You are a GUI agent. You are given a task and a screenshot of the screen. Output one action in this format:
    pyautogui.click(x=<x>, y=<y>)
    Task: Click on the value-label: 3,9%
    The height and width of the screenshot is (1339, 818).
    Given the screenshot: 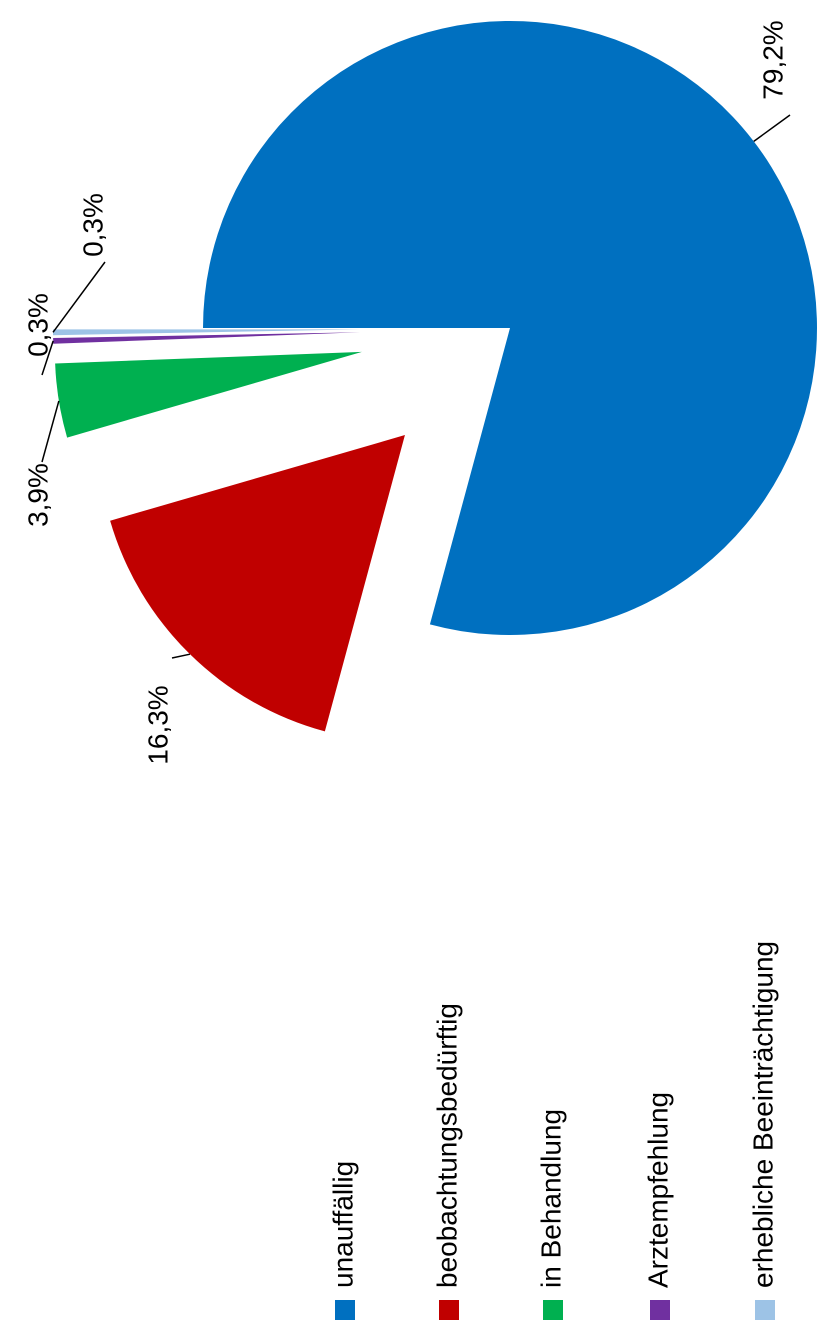 What is the action you would take?
    pyautogui.click(x=37, y=495)
    